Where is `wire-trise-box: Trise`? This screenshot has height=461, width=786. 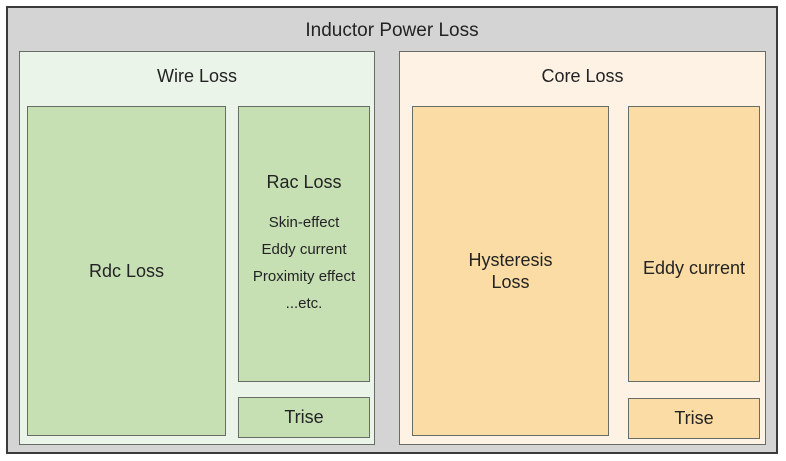
wire-trise-box: Trise is located at coordinates (304, 417).